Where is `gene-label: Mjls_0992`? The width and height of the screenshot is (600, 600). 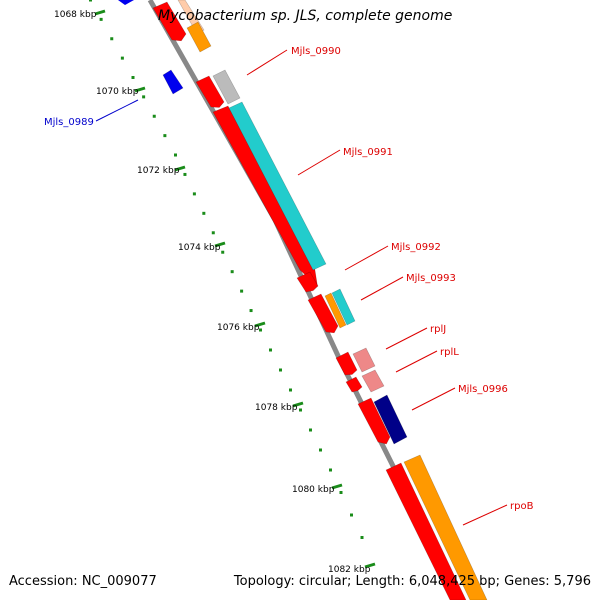
gene-label: Mjls_0992 is located at coordinates (416, 247).